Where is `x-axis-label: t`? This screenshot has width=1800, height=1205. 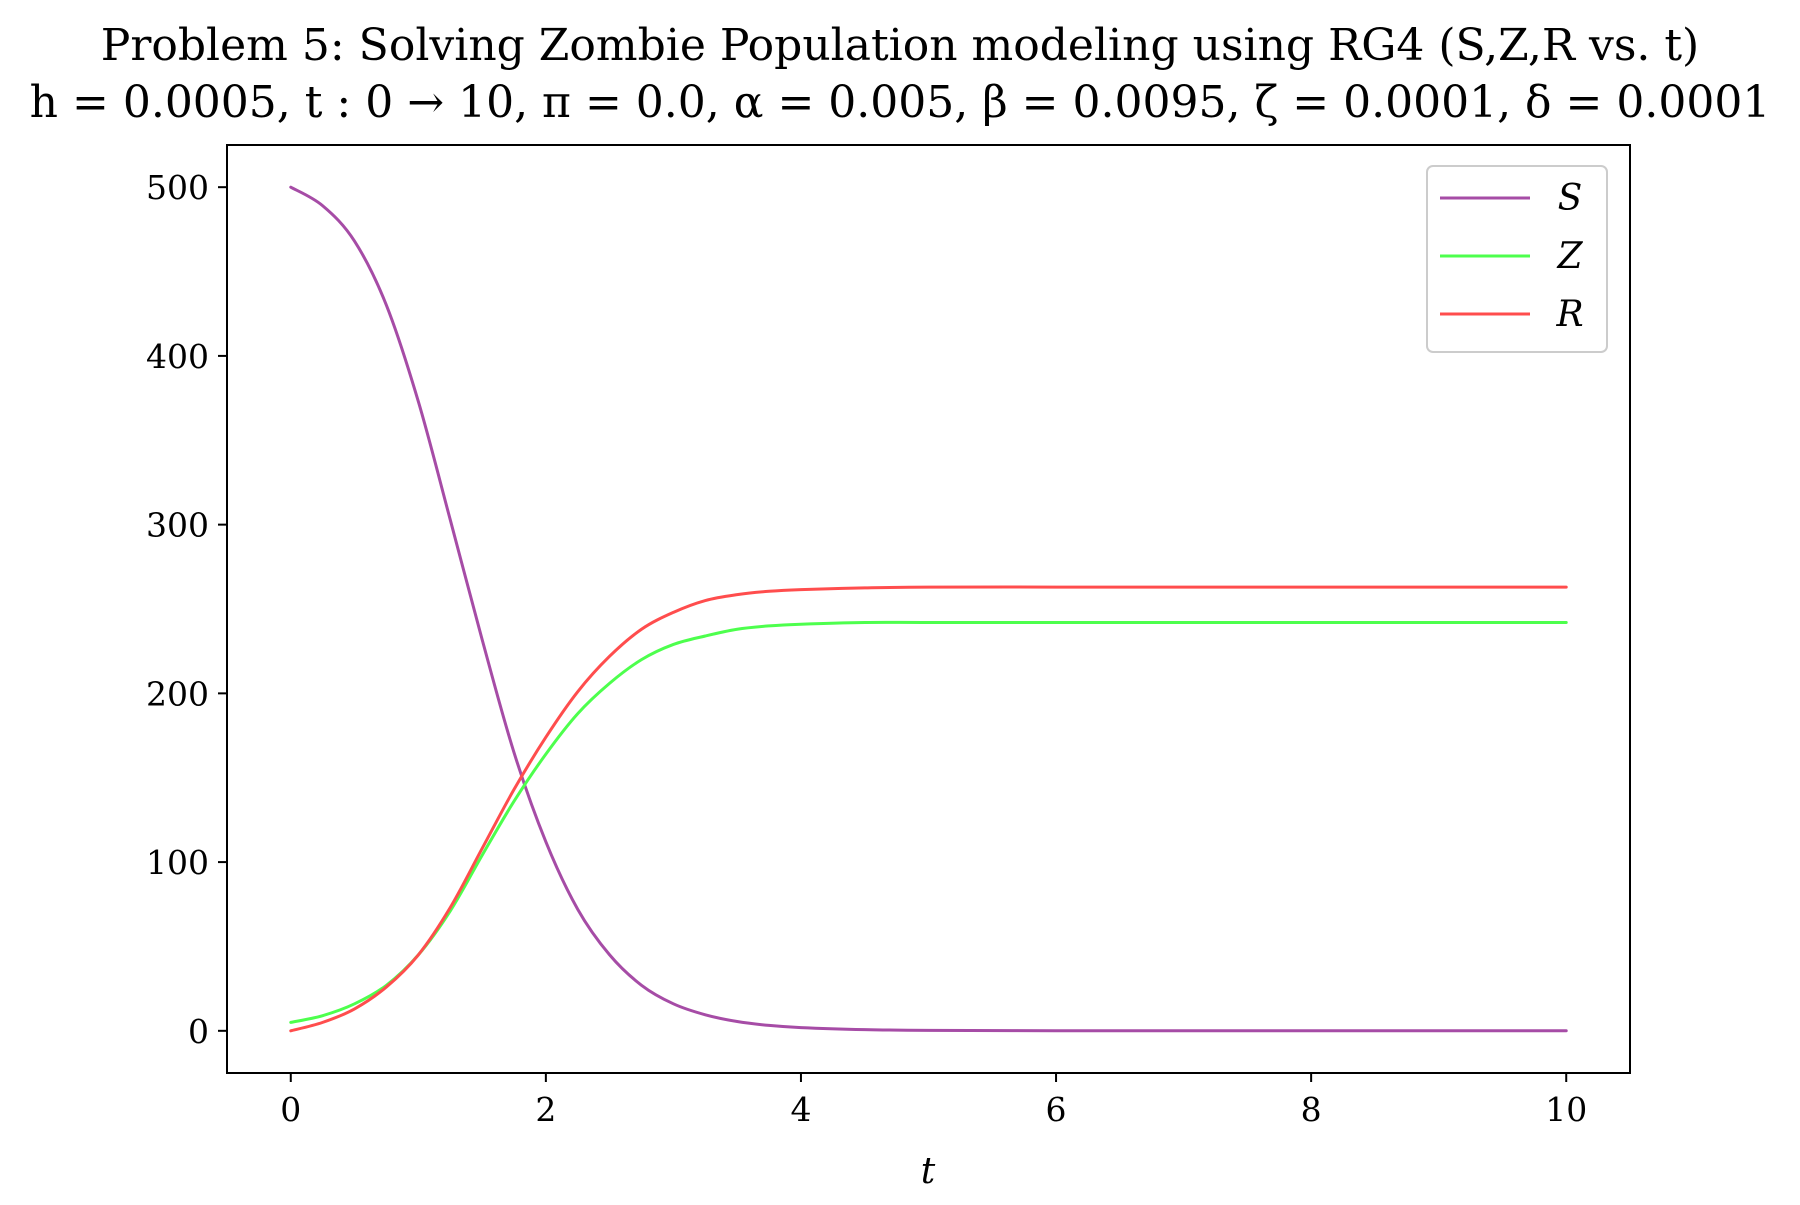 x-axis-label: t is located at coordinates (928, 1171).